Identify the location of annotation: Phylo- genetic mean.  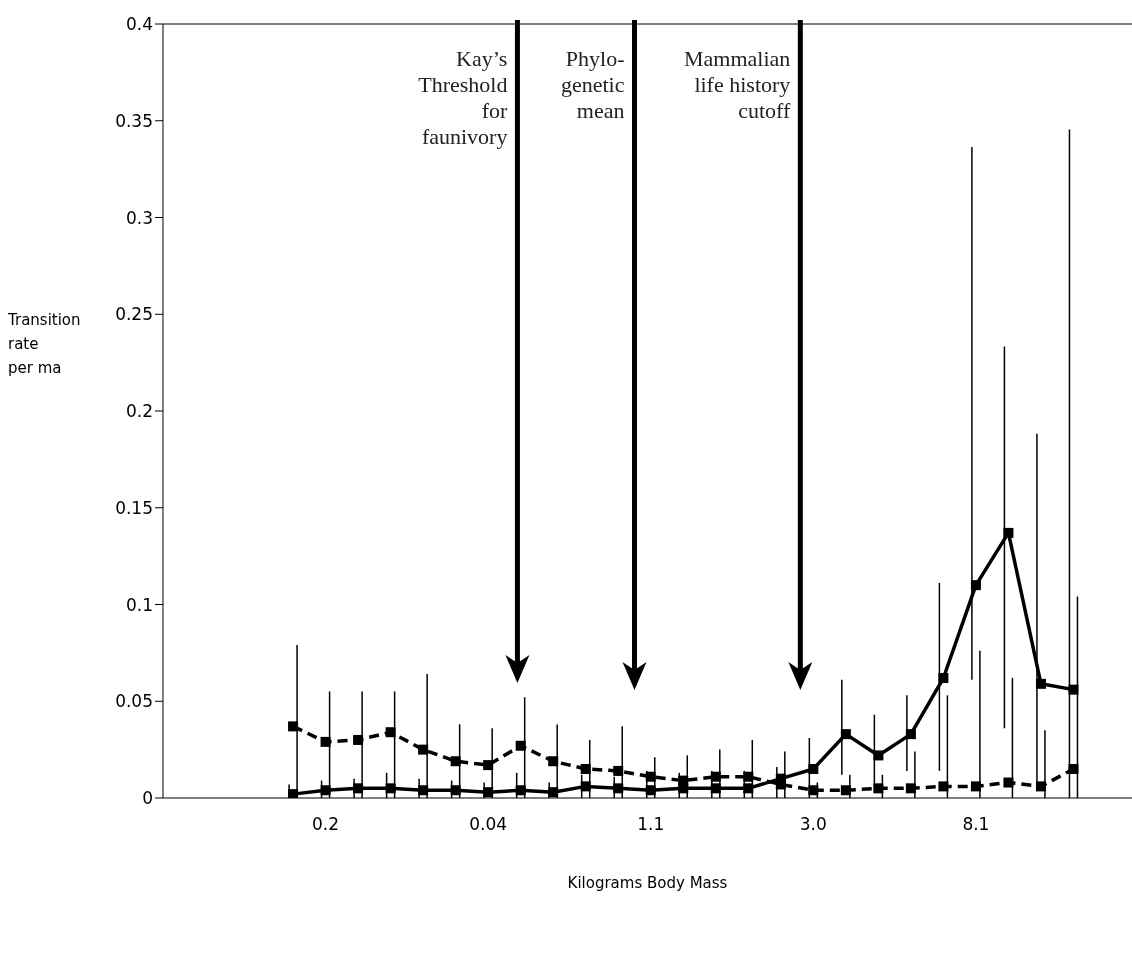
(592, 84).